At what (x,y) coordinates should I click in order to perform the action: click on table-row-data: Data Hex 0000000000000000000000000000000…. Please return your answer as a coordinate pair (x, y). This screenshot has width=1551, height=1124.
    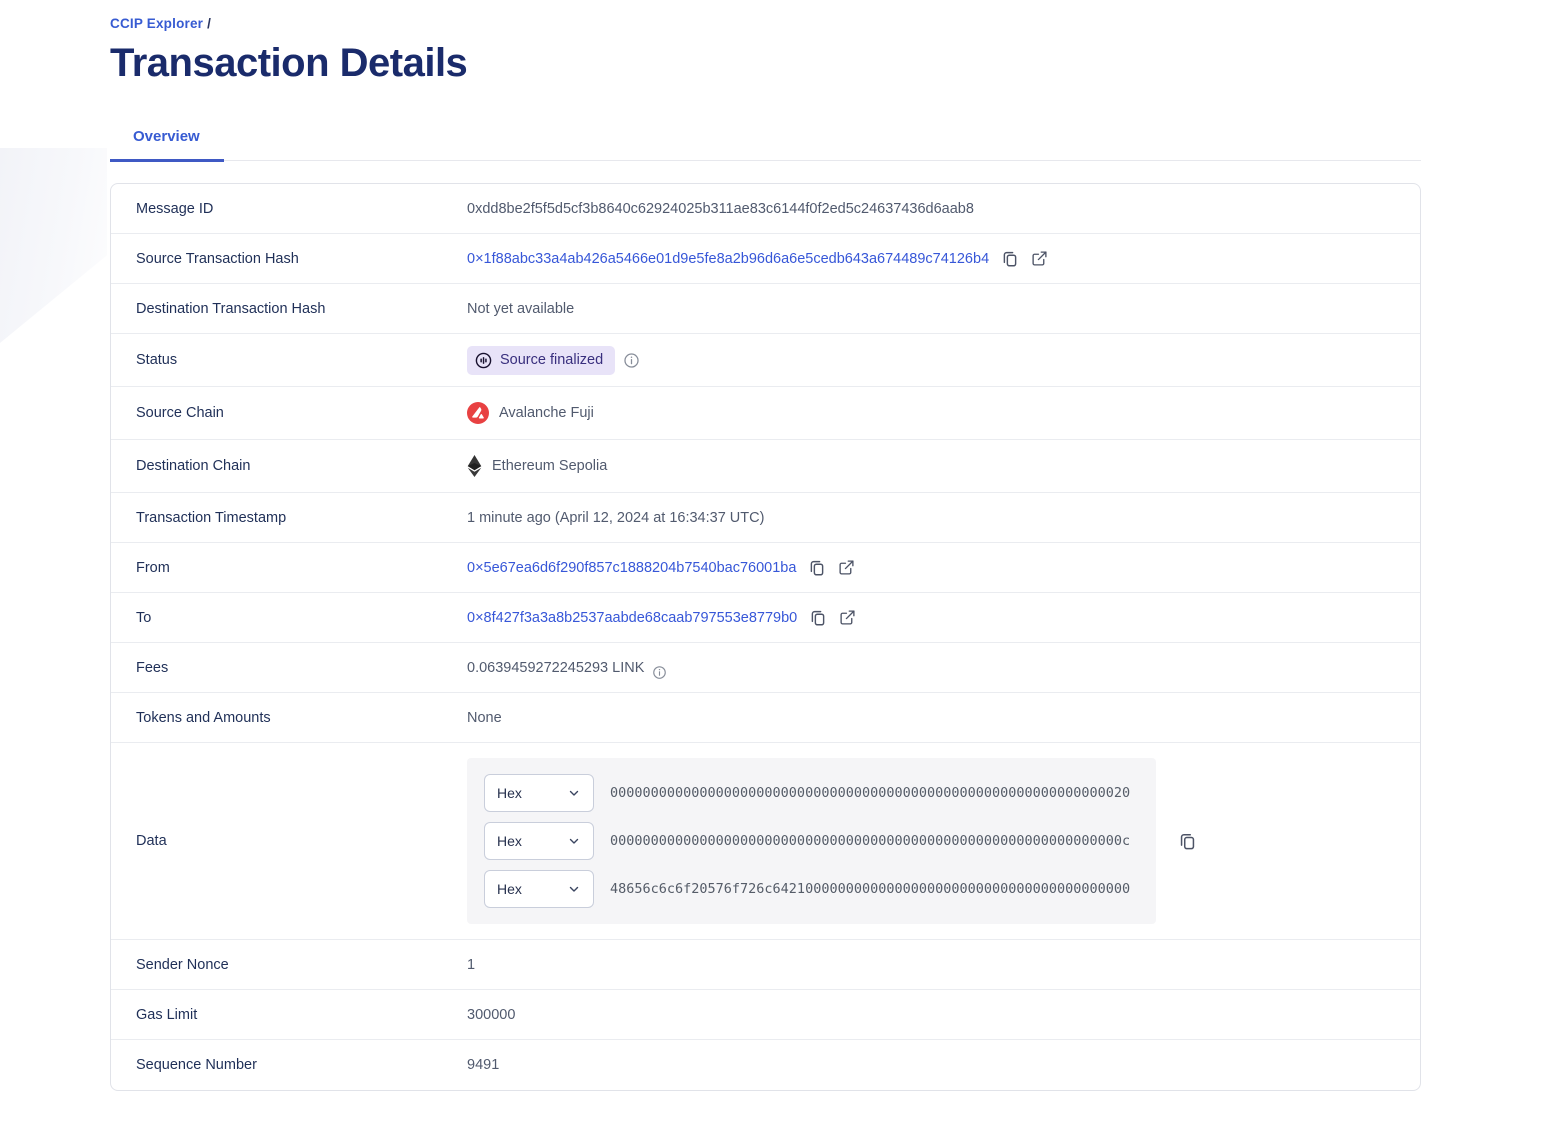
    Looking at the image, I should click on (765, 841).